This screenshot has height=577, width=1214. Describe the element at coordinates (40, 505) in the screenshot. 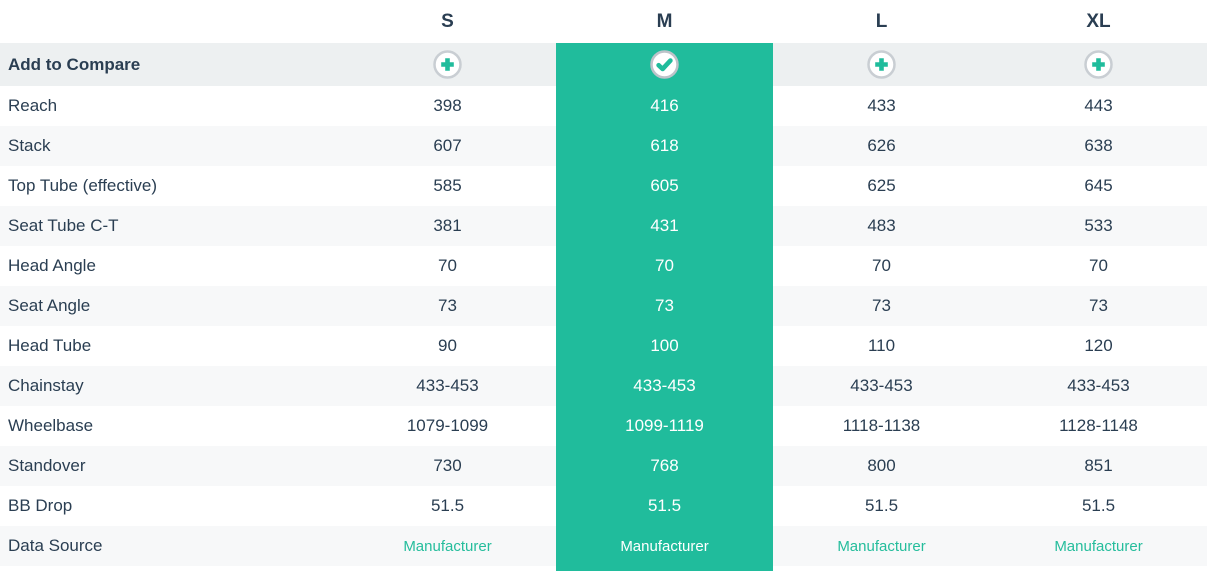

I see `row-label: BB Drop` at that location.